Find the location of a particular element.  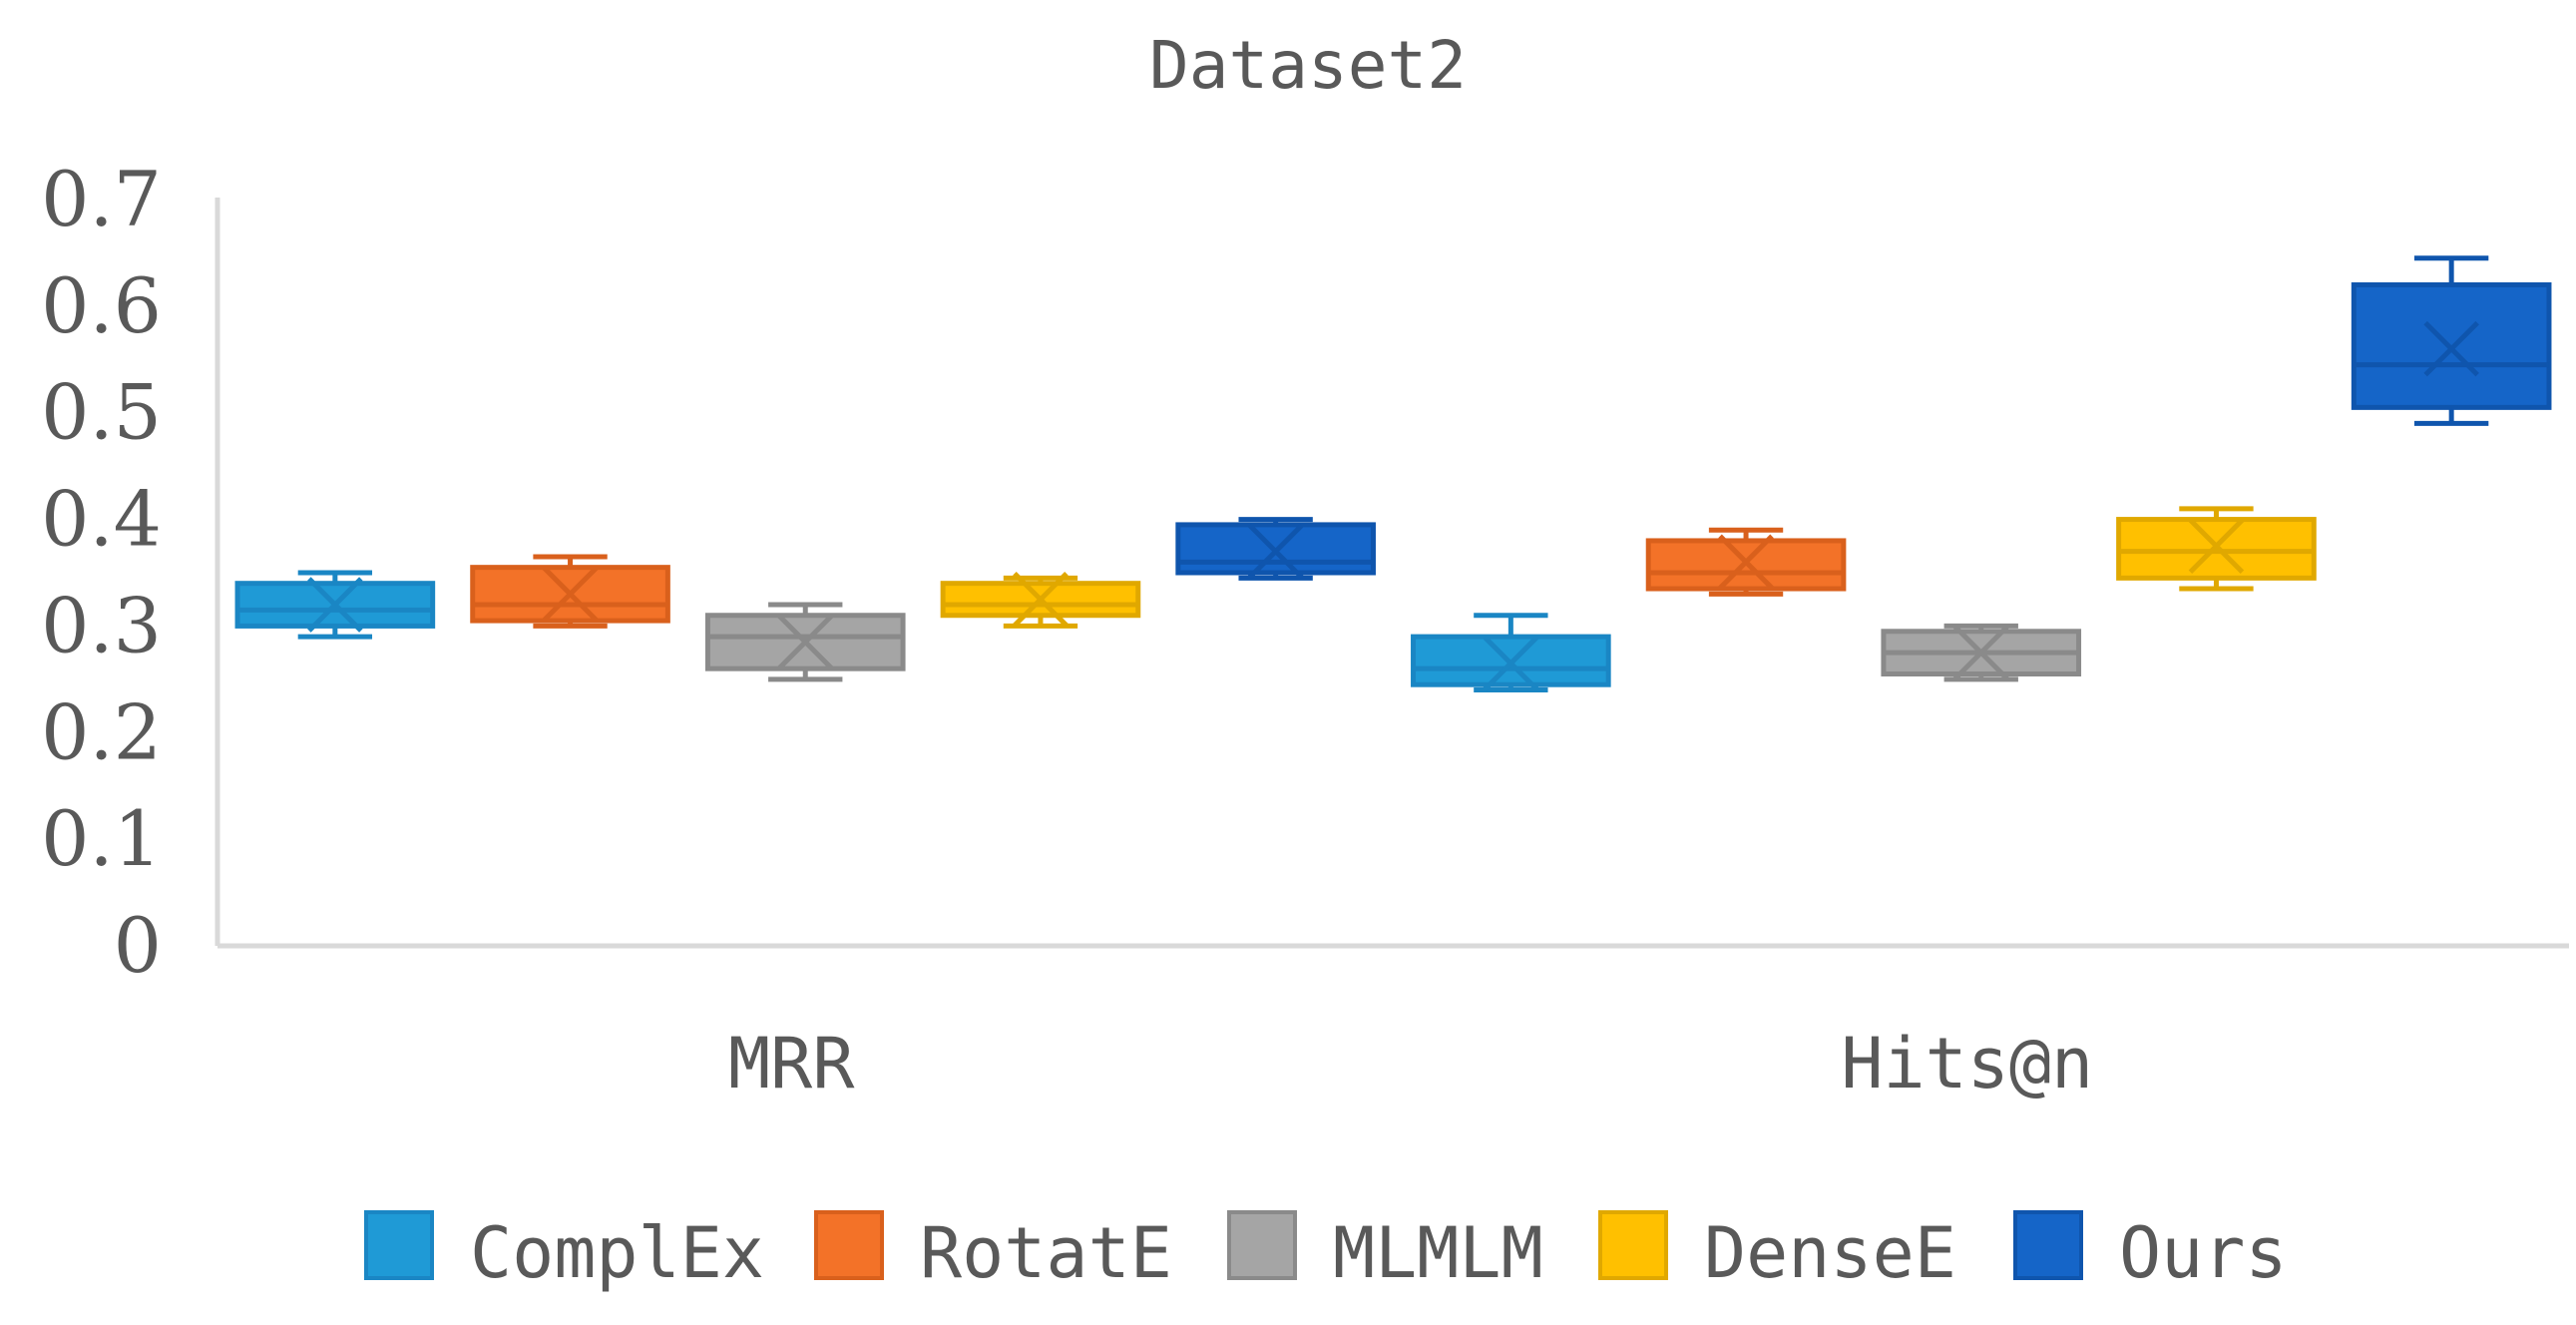

y-tick-label: 0.1 is located at coordinates (101, 839).